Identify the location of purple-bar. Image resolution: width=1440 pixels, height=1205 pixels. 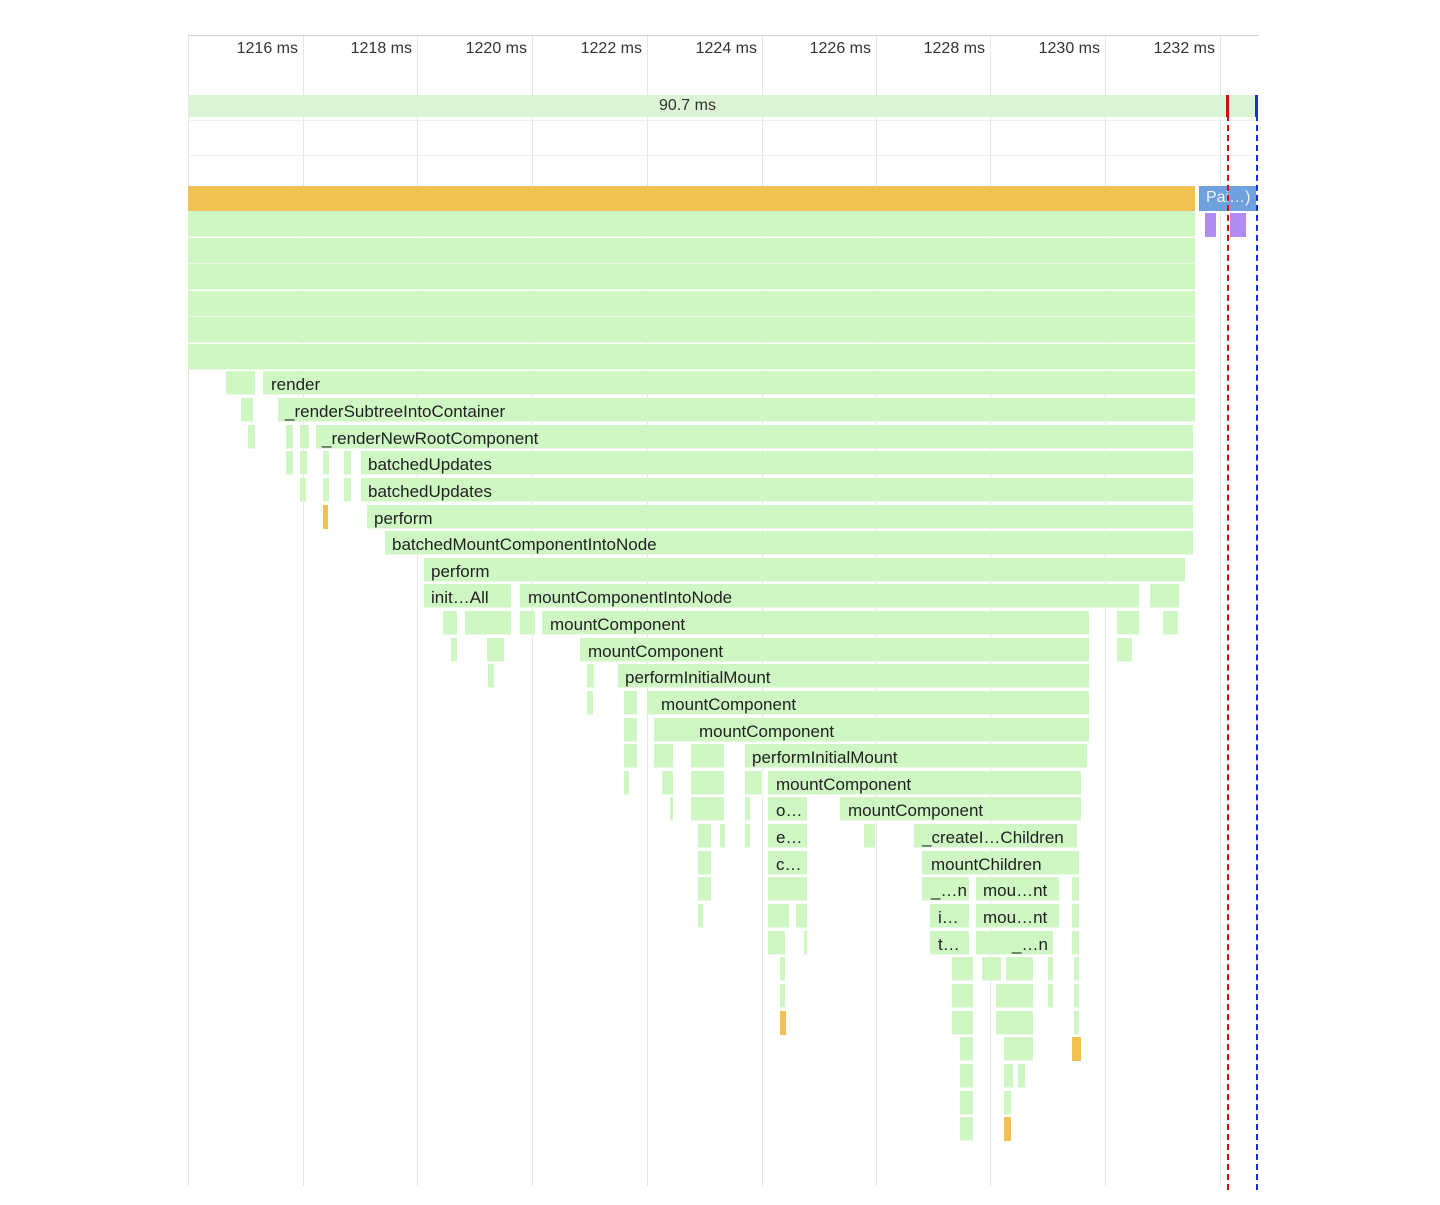
(1210, 225).